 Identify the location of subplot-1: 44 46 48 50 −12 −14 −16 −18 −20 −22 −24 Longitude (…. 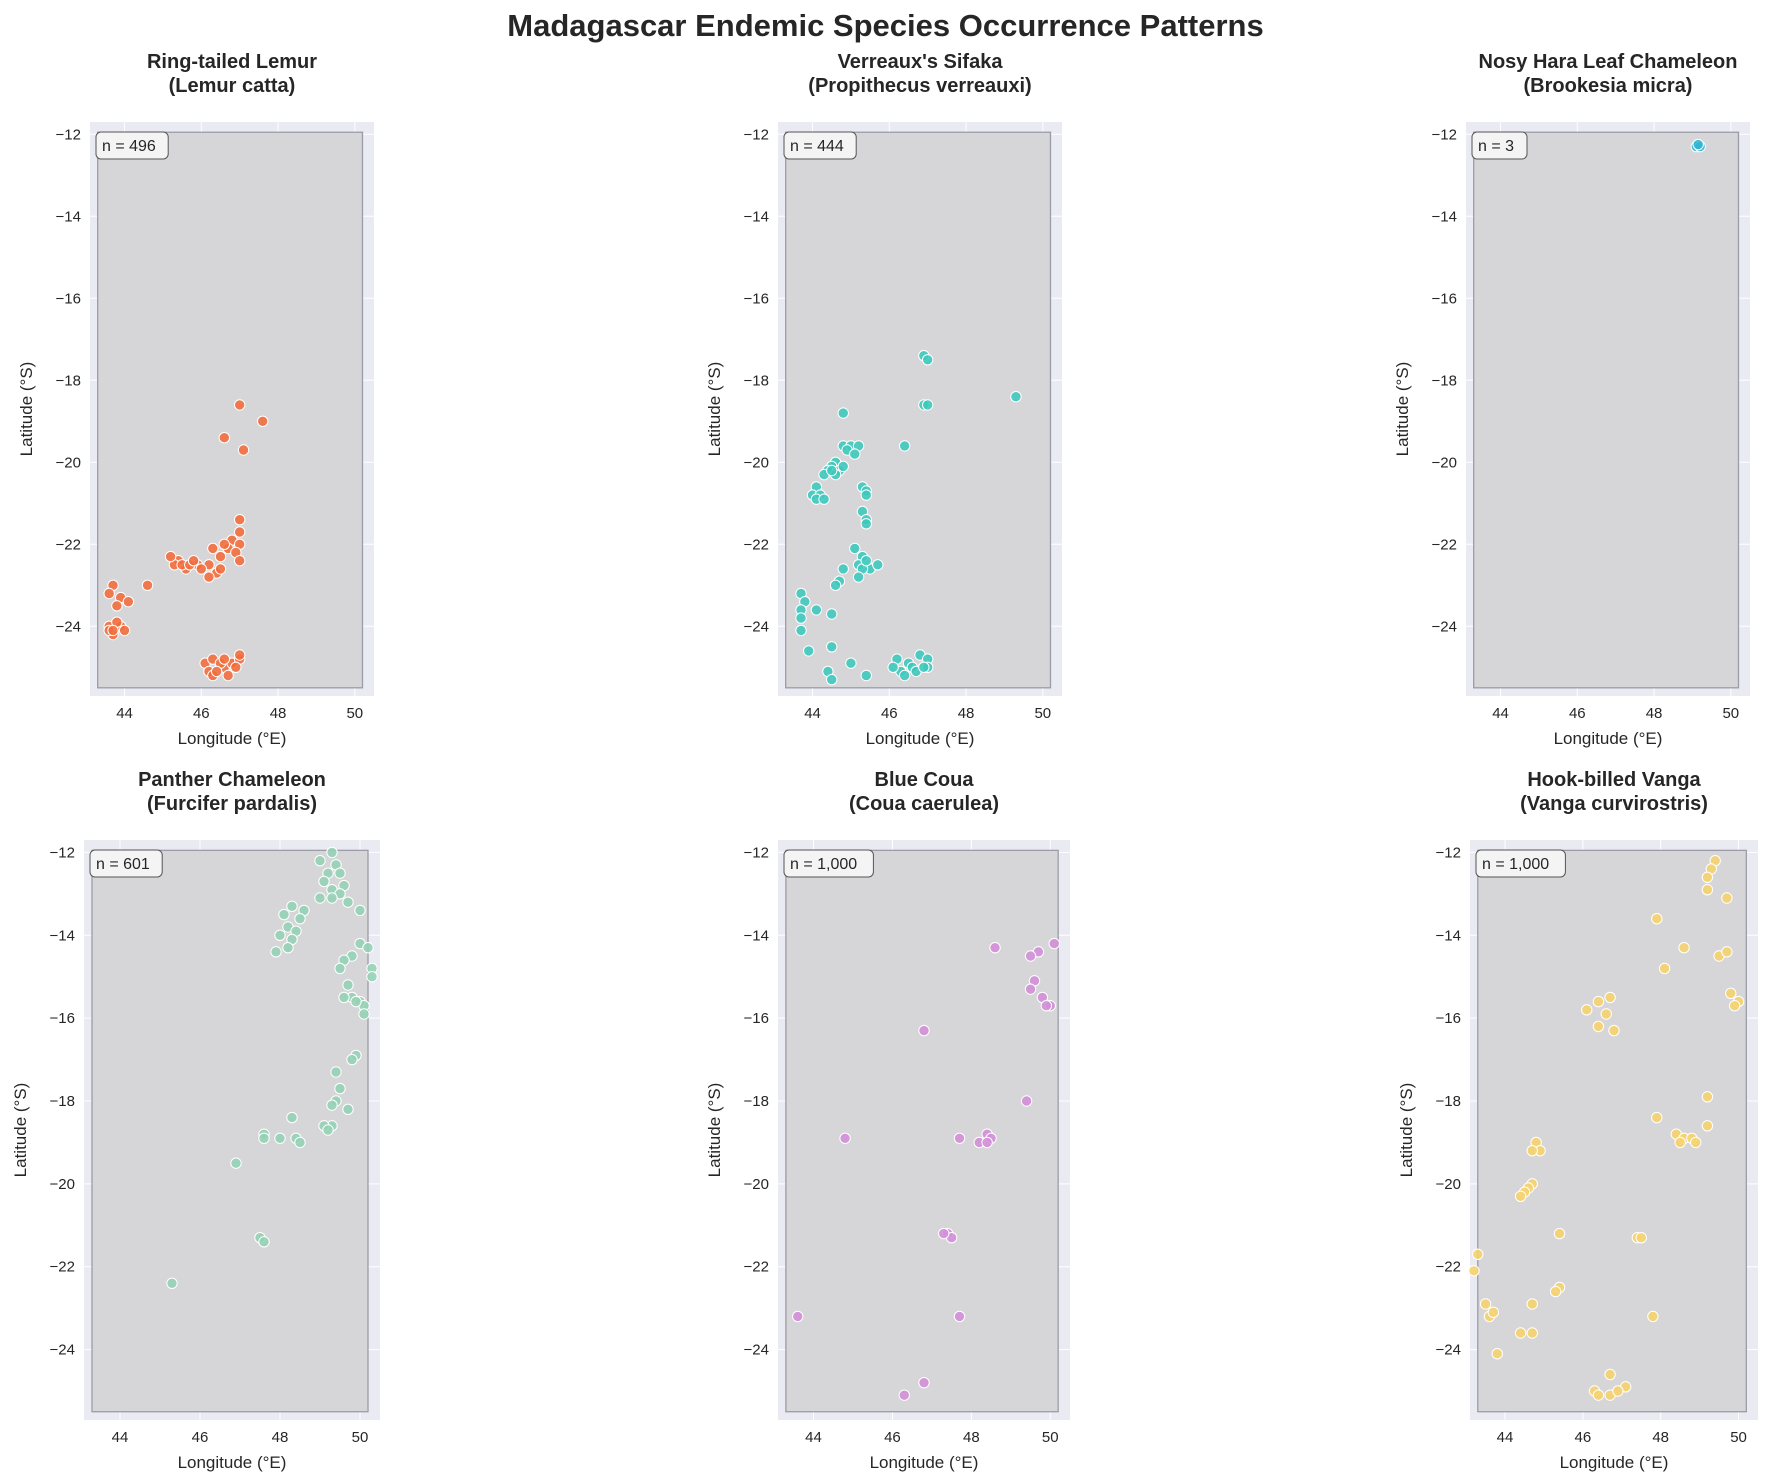
(195, 399).